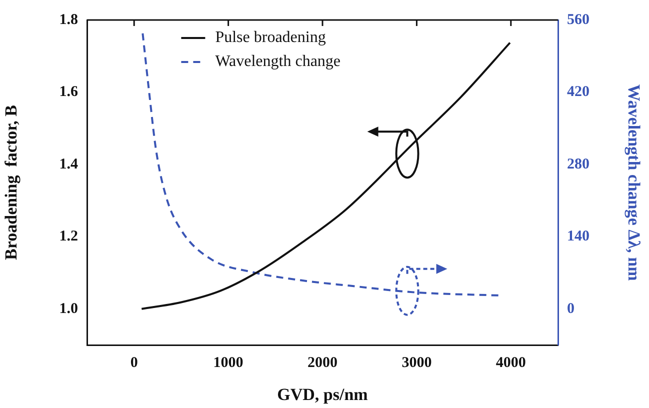 The height and width of the screenshot is (408, 649). What do you see at coordinates (134, 362) in the screenshot?
I see `x-tick-label: 0` at bounding box center [134, 362].